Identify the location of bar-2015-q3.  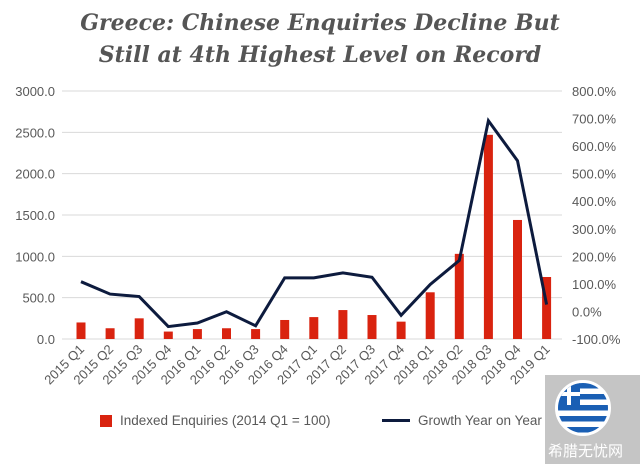
(139, 328).